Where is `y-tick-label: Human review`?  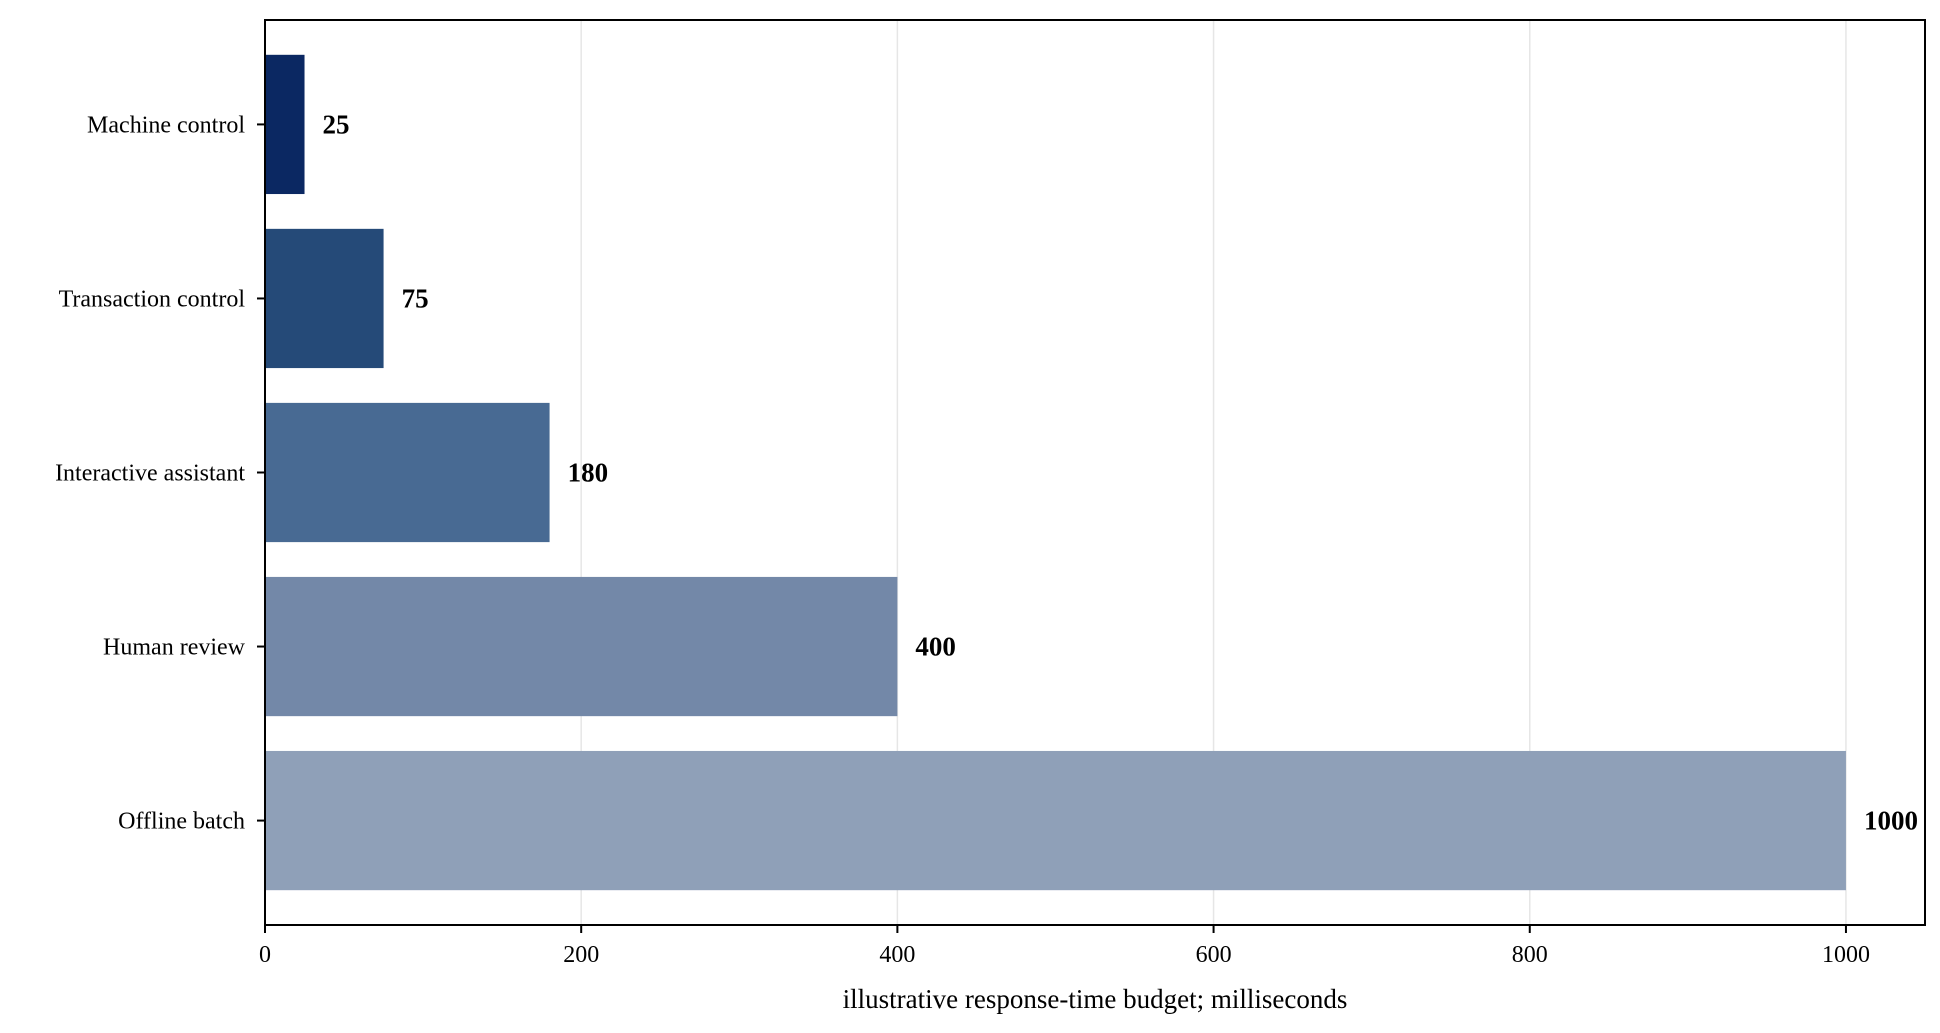 y-tick-label: Human review is located at coordinates (174, 648).